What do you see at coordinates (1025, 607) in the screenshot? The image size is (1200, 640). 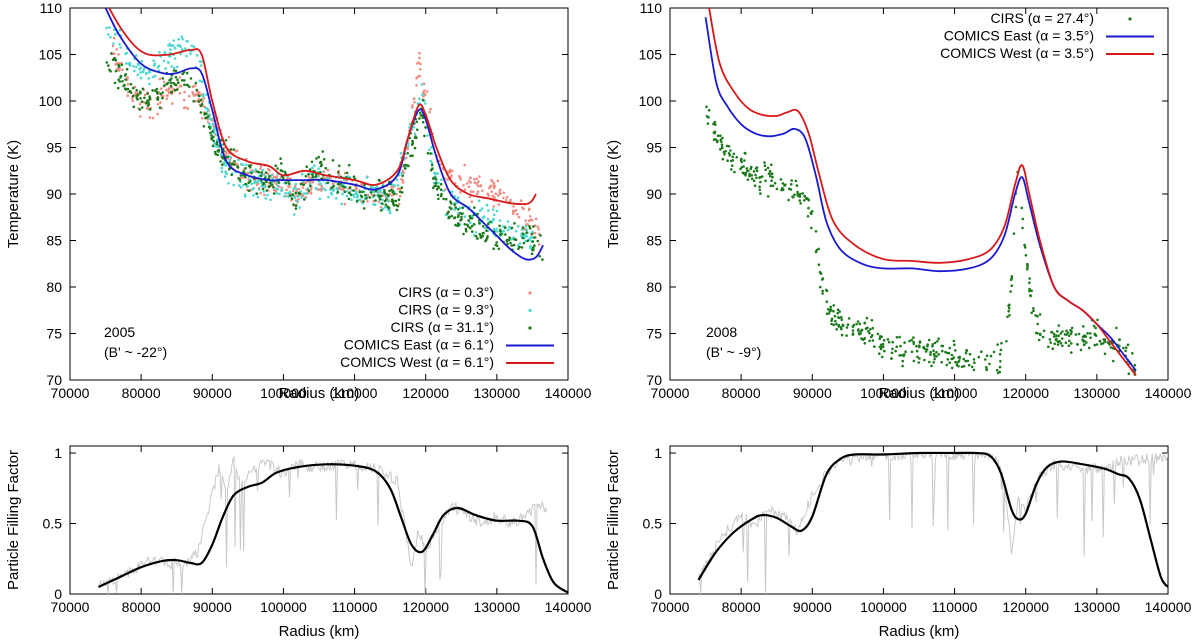 I see `x-tick-label: 120000` at bounding box center [1025, 607].